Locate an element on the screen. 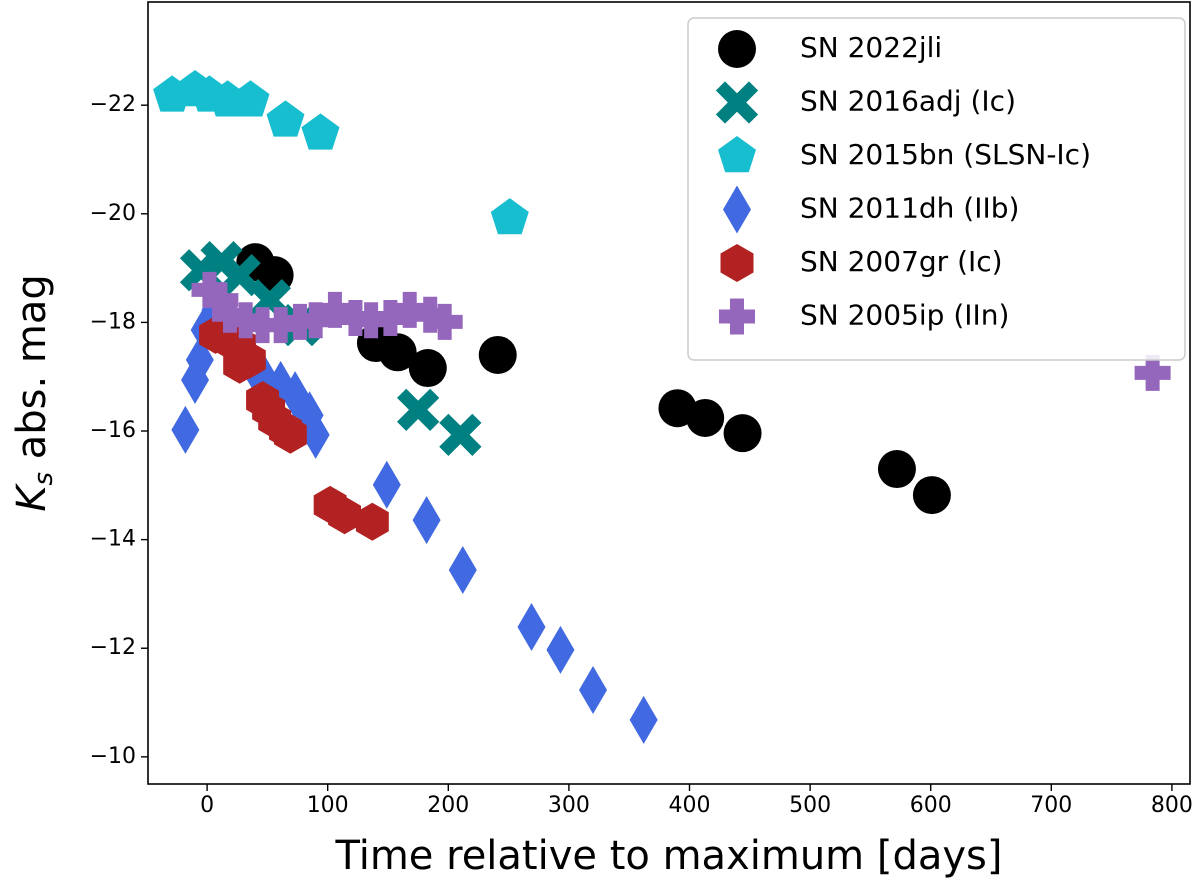  legend-label: SN 2015bn (SLSN-Ic) is located at coordinates (945, 154).